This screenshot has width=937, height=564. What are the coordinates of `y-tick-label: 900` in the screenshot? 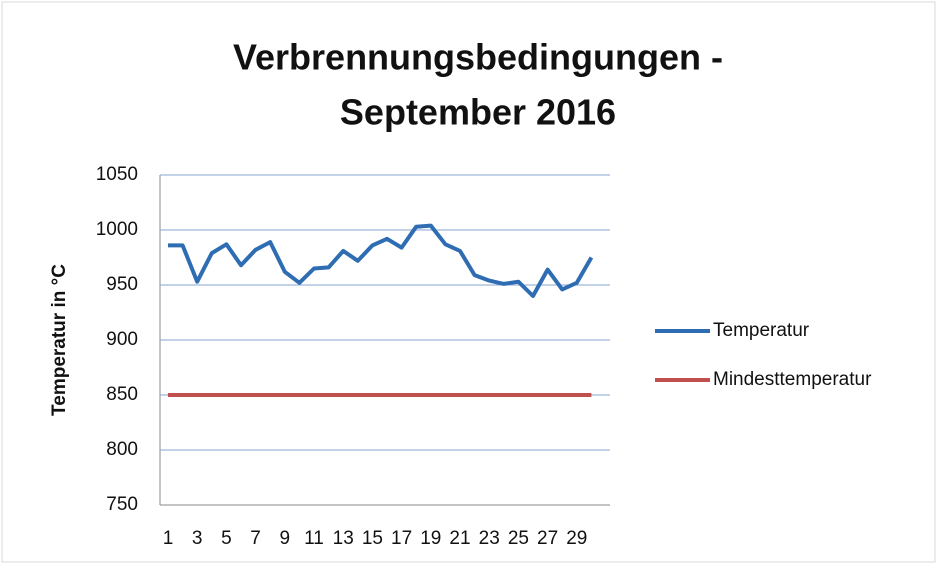 It's located at (122, 339).